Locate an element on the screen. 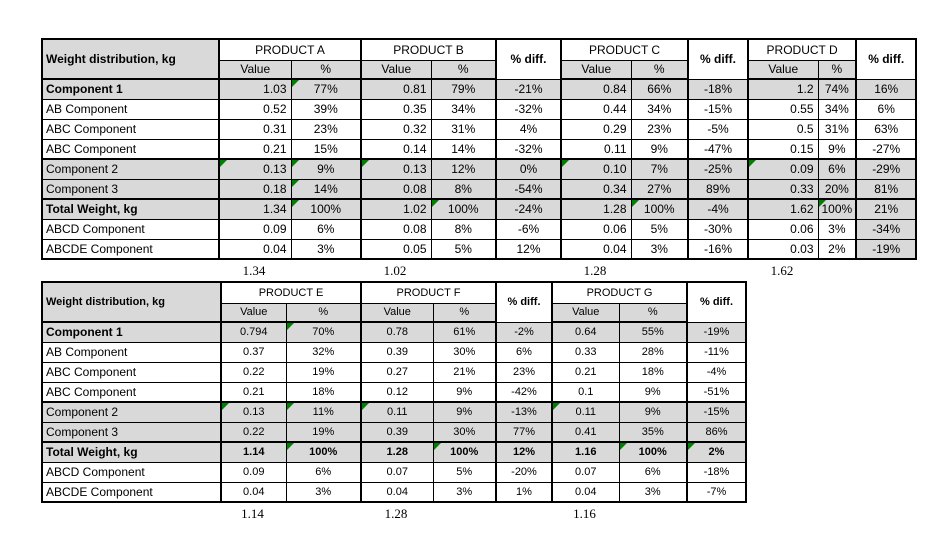 The height and width of the screenshot is (538, 948). row-label-cell: ABC Component is located at coordinates (131, 372).